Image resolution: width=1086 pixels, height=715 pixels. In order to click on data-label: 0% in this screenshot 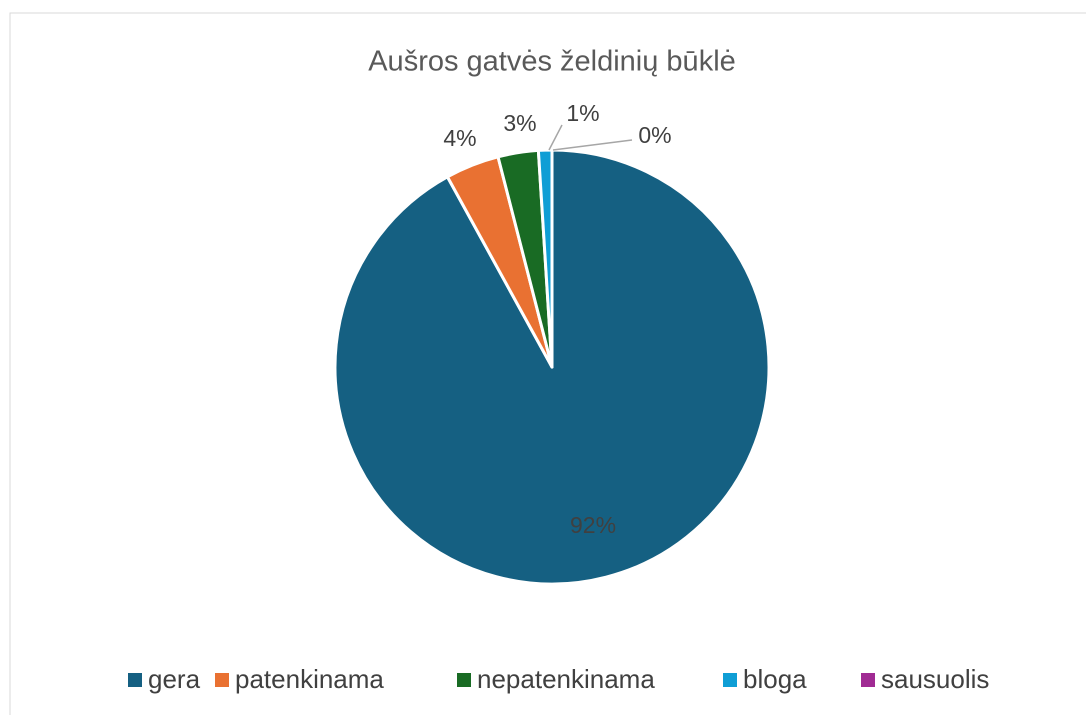, I will do `click(654, 135)`.